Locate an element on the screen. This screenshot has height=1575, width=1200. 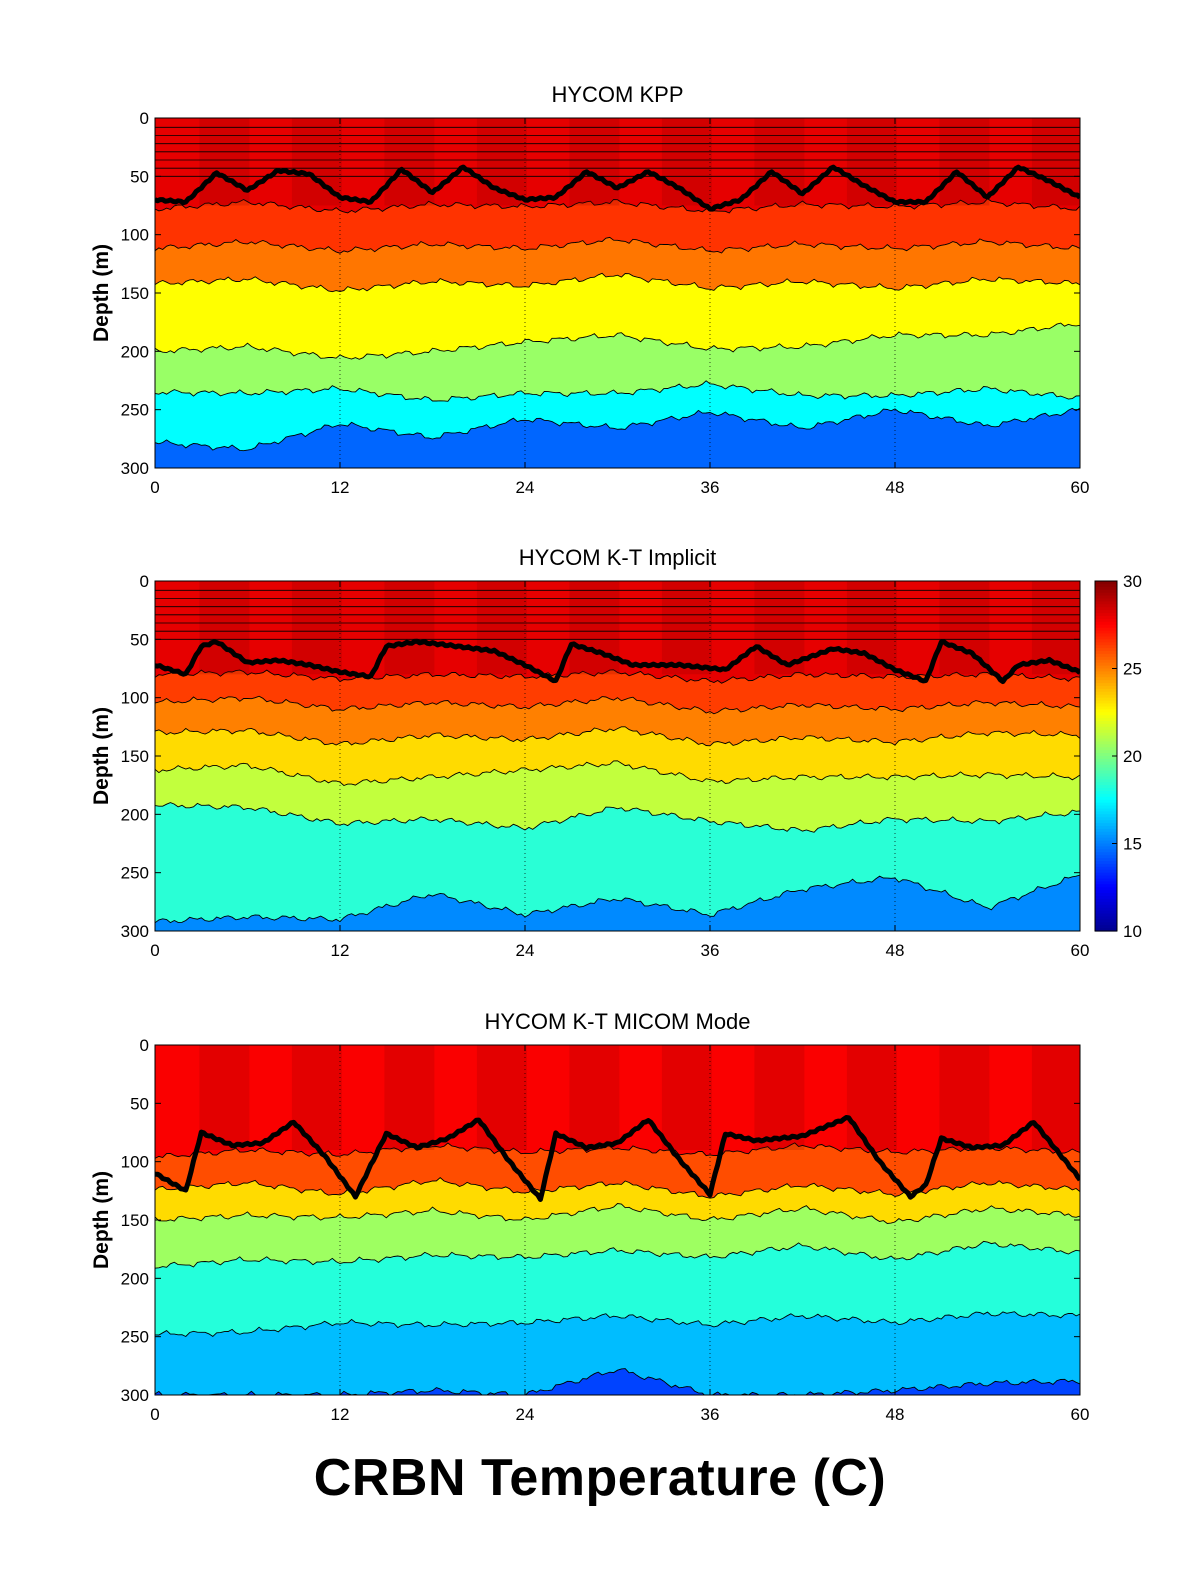
colorbar-tick-label: 30 is located at coordinates (1132, 581).